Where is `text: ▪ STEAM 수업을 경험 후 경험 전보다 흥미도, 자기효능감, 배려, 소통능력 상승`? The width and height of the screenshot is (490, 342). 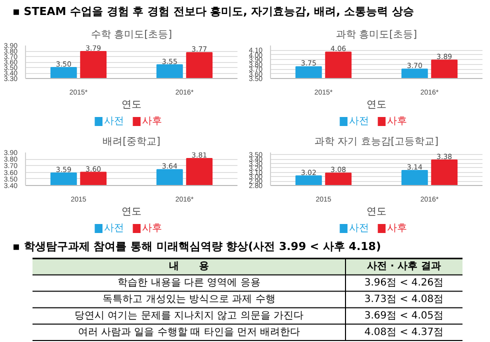
text: ▪ STEAM 수업을 경험 후 경험 전보다 흥미도, 자기효능감, 배려, 소통능력 상승 is located at coordinates (213, 11).